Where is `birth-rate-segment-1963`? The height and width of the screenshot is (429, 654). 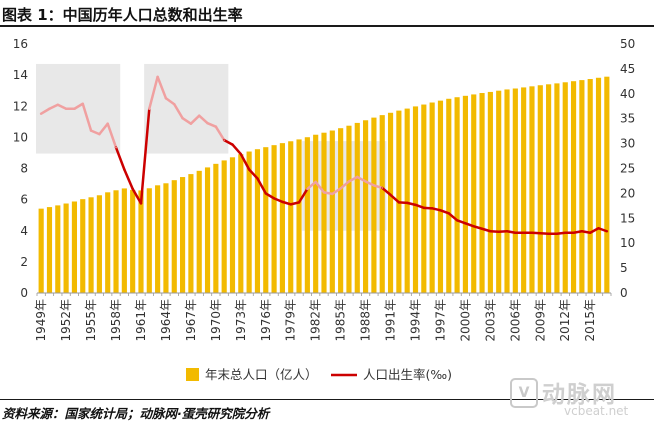
birth-rate-segment-1963 is located at coordinates (162, 87).